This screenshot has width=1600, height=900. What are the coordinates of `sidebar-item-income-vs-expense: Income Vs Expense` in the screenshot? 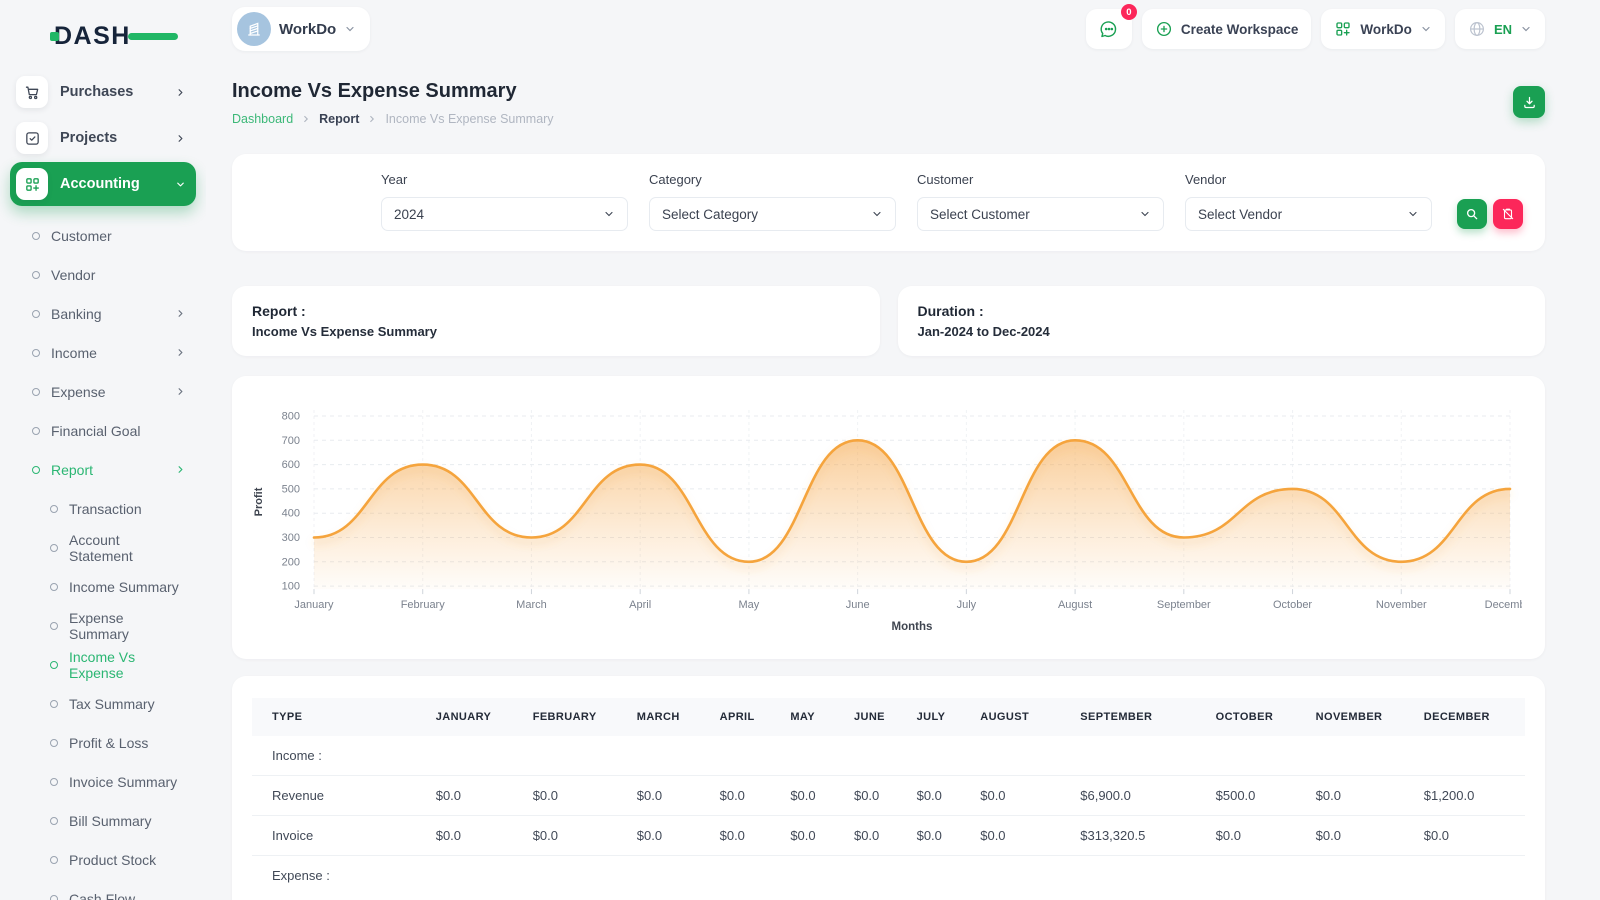 It's located at (103, 664).